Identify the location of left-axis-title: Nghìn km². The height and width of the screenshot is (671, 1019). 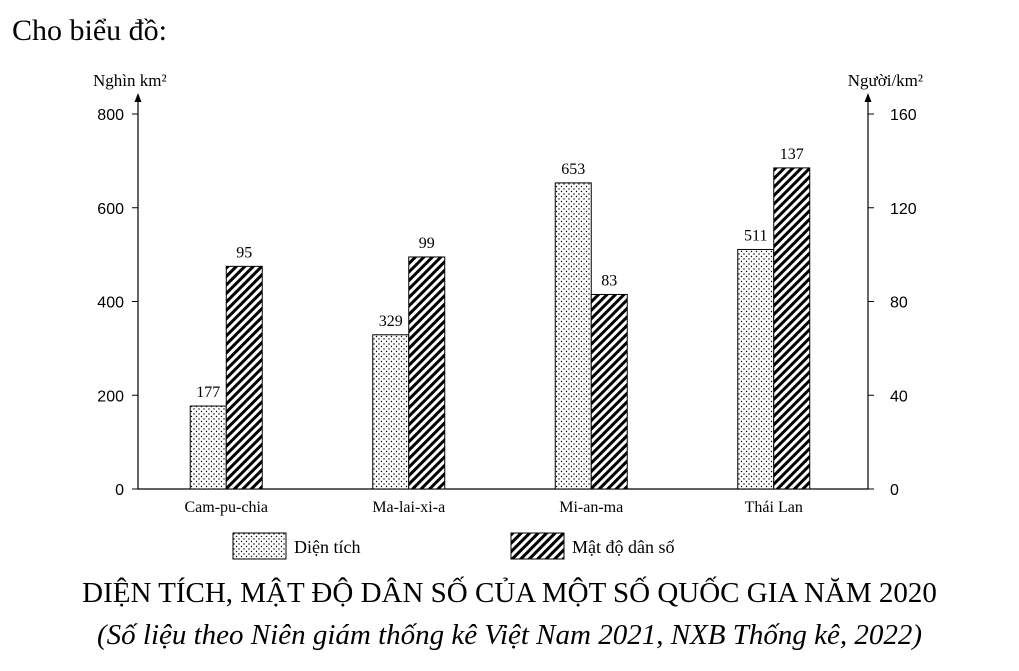
(130, 80).